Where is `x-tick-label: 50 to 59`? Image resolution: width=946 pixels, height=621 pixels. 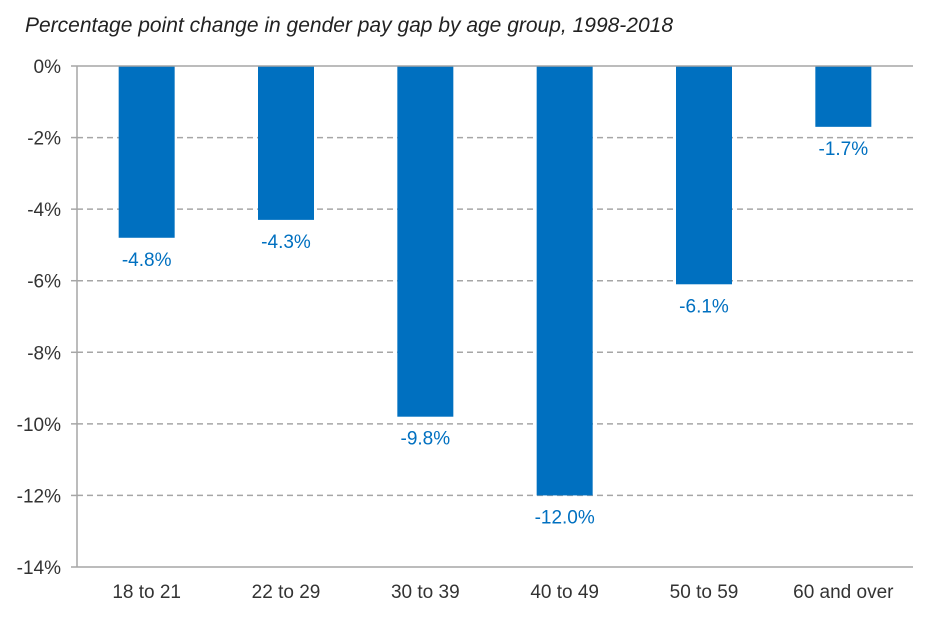 x-tick-label: 50 to 59 is located at coordinates (704, 592).